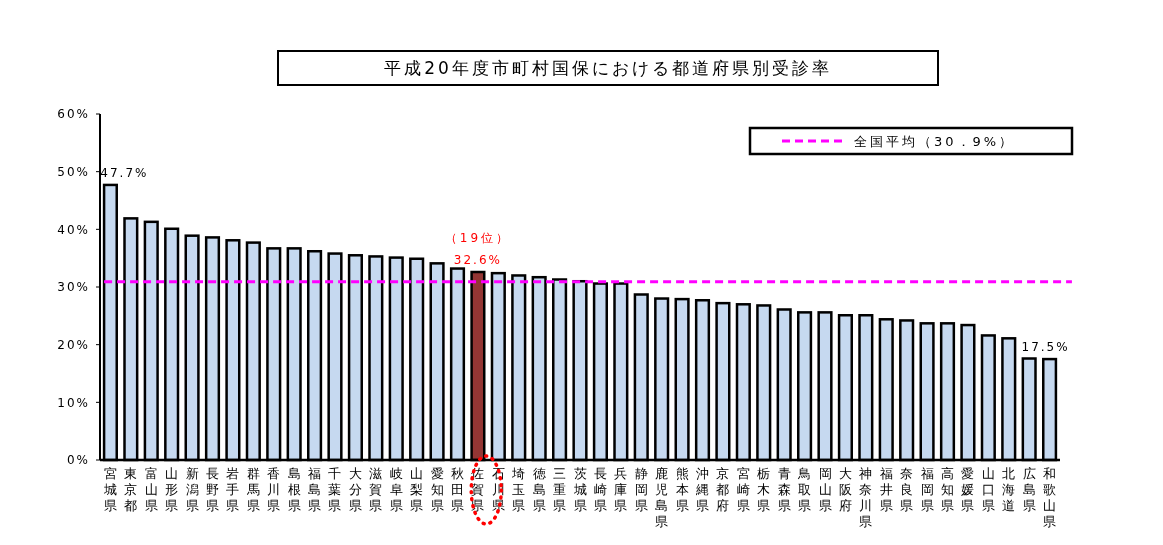 The height and width of the screenshot is (545, 1163). Describe the element at coordinates (233, 489) in the screenshot. I see `x-tick-label: 岩手県` at that location.